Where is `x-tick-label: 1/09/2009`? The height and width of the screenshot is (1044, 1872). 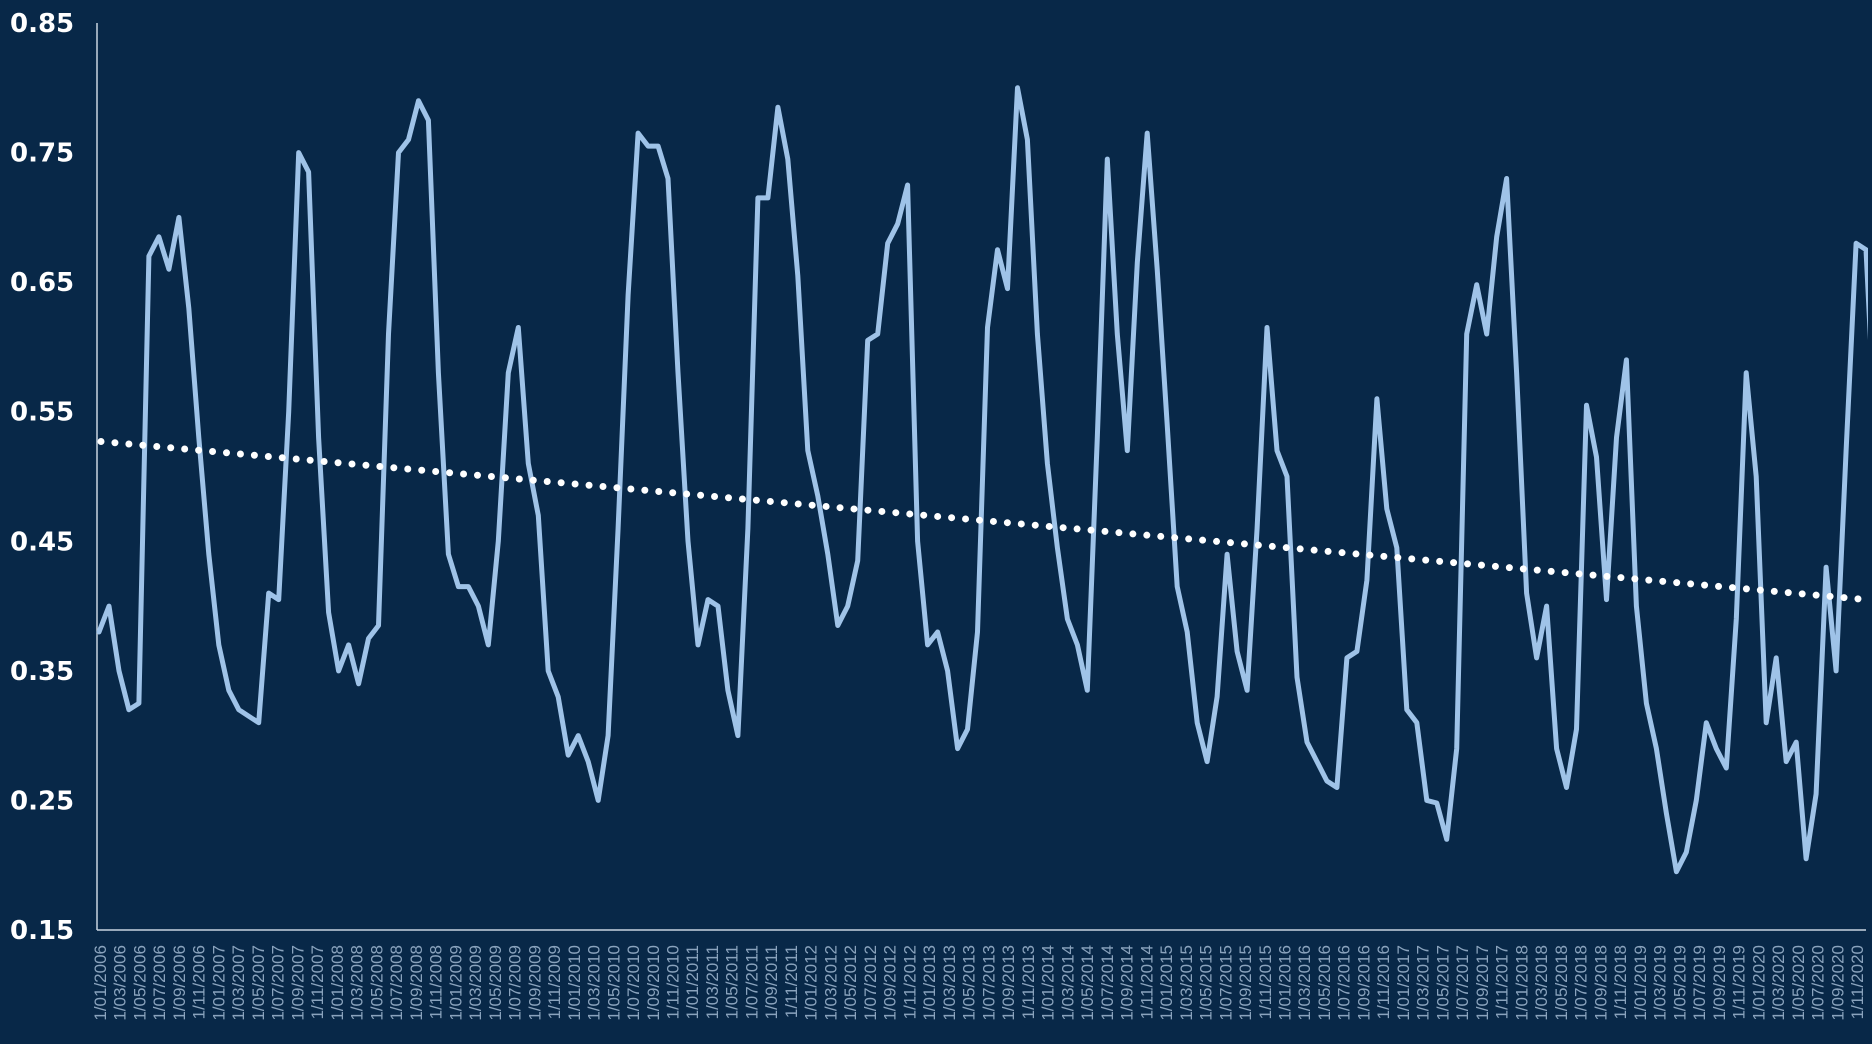 x-tick-label: 1/09/2009 is located at coordinates (534, 983).